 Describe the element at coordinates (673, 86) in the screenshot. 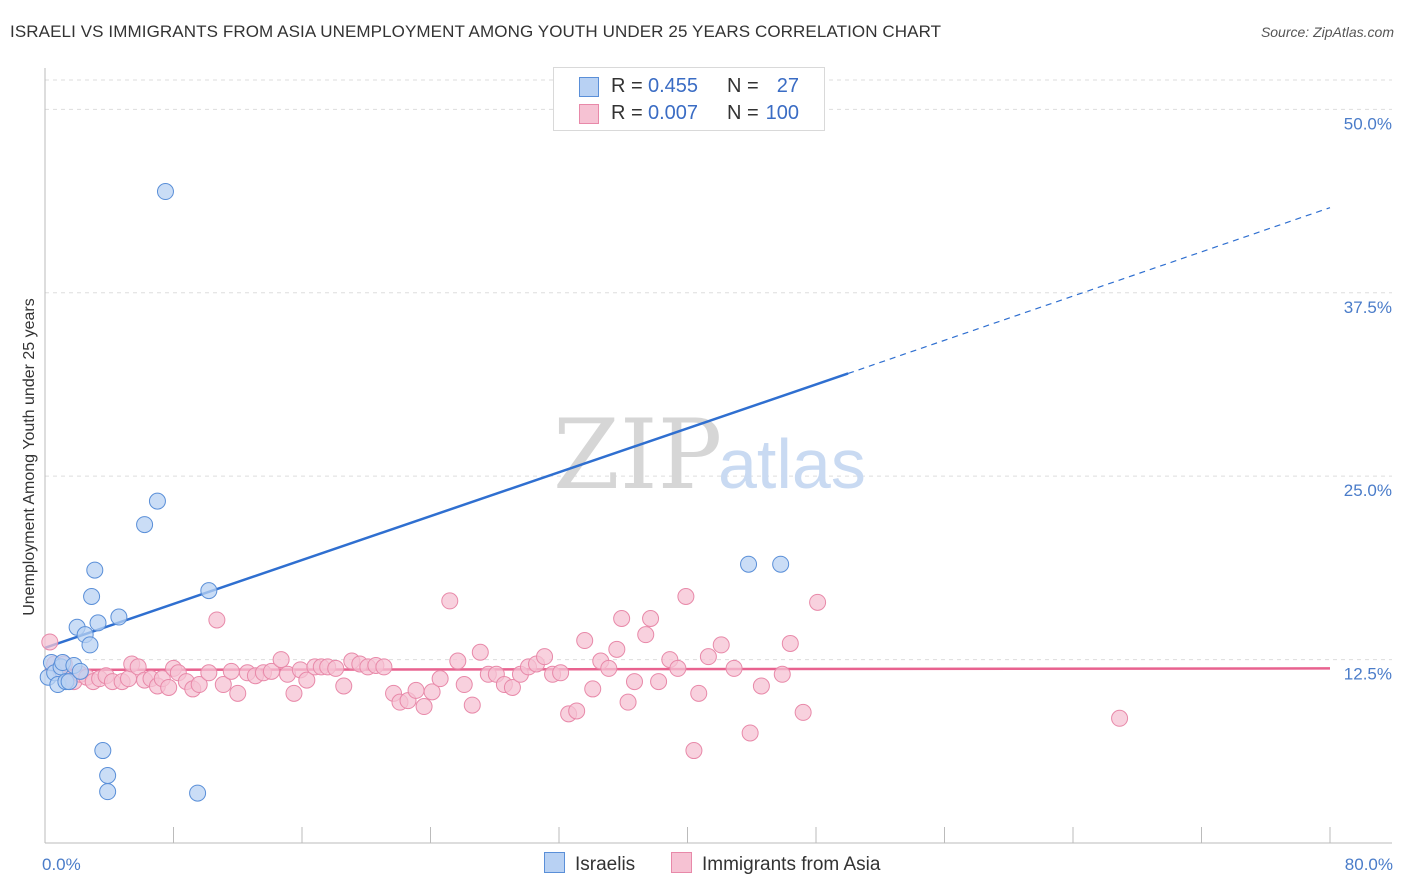

I see `legend-r-value: 0.455` at that location.